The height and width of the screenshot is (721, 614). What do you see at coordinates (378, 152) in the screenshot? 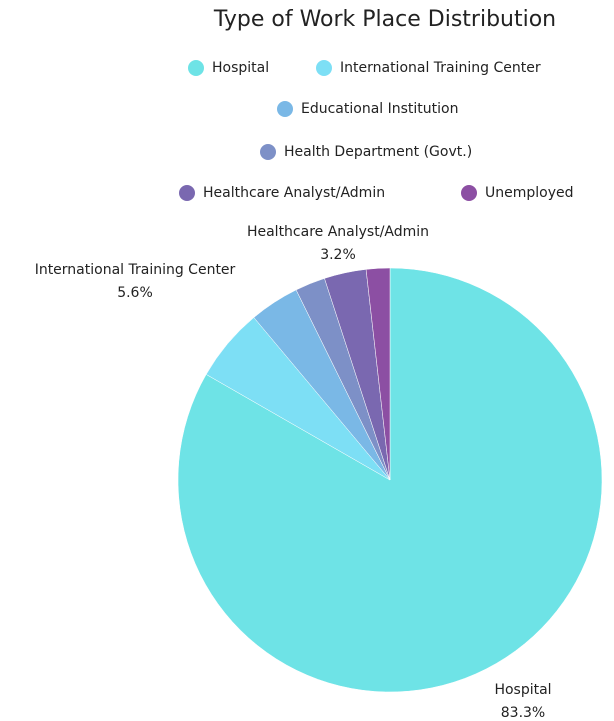
I see `legend-label: Health Department (Govt.)` at bounding box center [378, 152].